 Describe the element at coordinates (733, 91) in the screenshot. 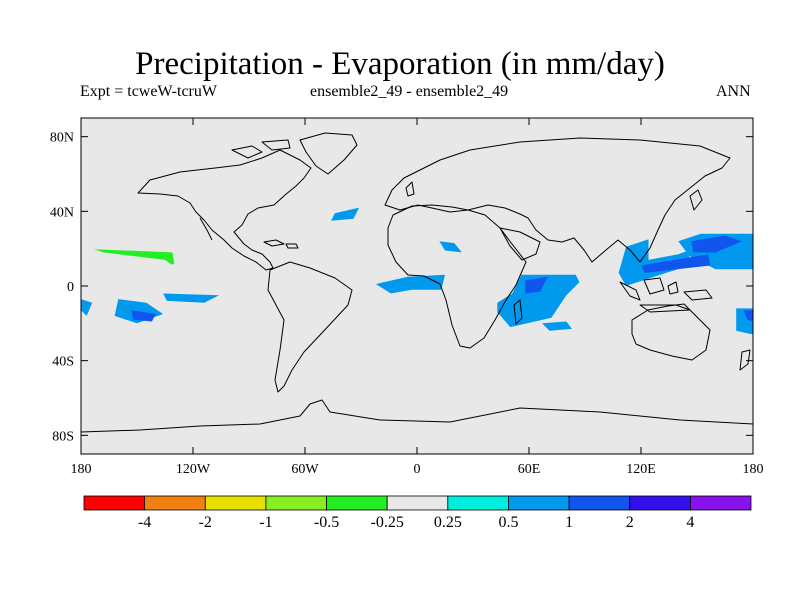

I see `season-label: ANN` at that location.